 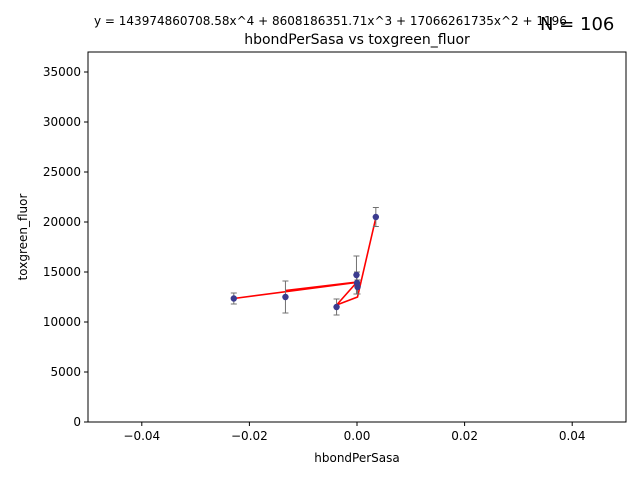 What do you see at coordinates (357, 458) in the screenshot?
I see `x-axis-title: hbondPerSasa` at bounding box center [357, 458].